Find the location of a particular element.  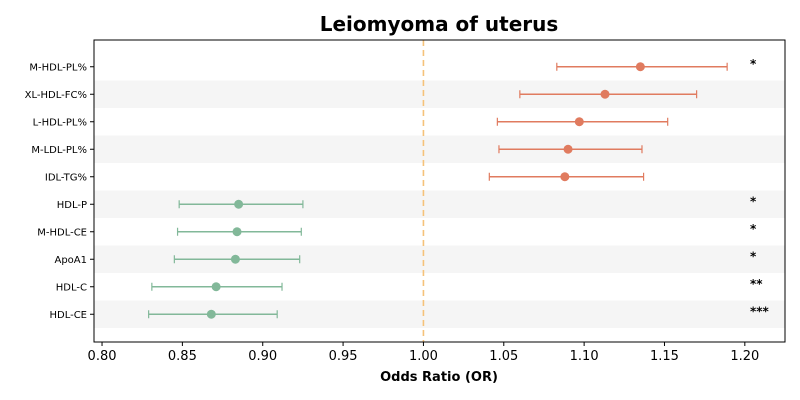

x-tick-label: 0.95 is located at coordinates (343, 356).